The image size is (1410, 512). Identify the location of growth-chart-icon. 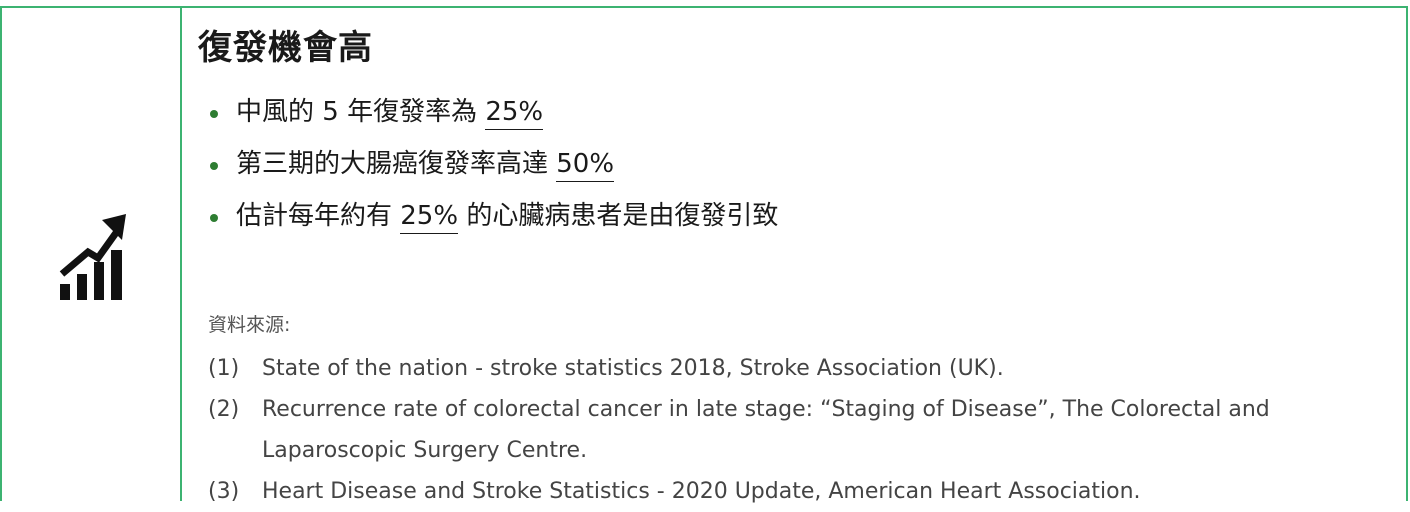
(92, 257).